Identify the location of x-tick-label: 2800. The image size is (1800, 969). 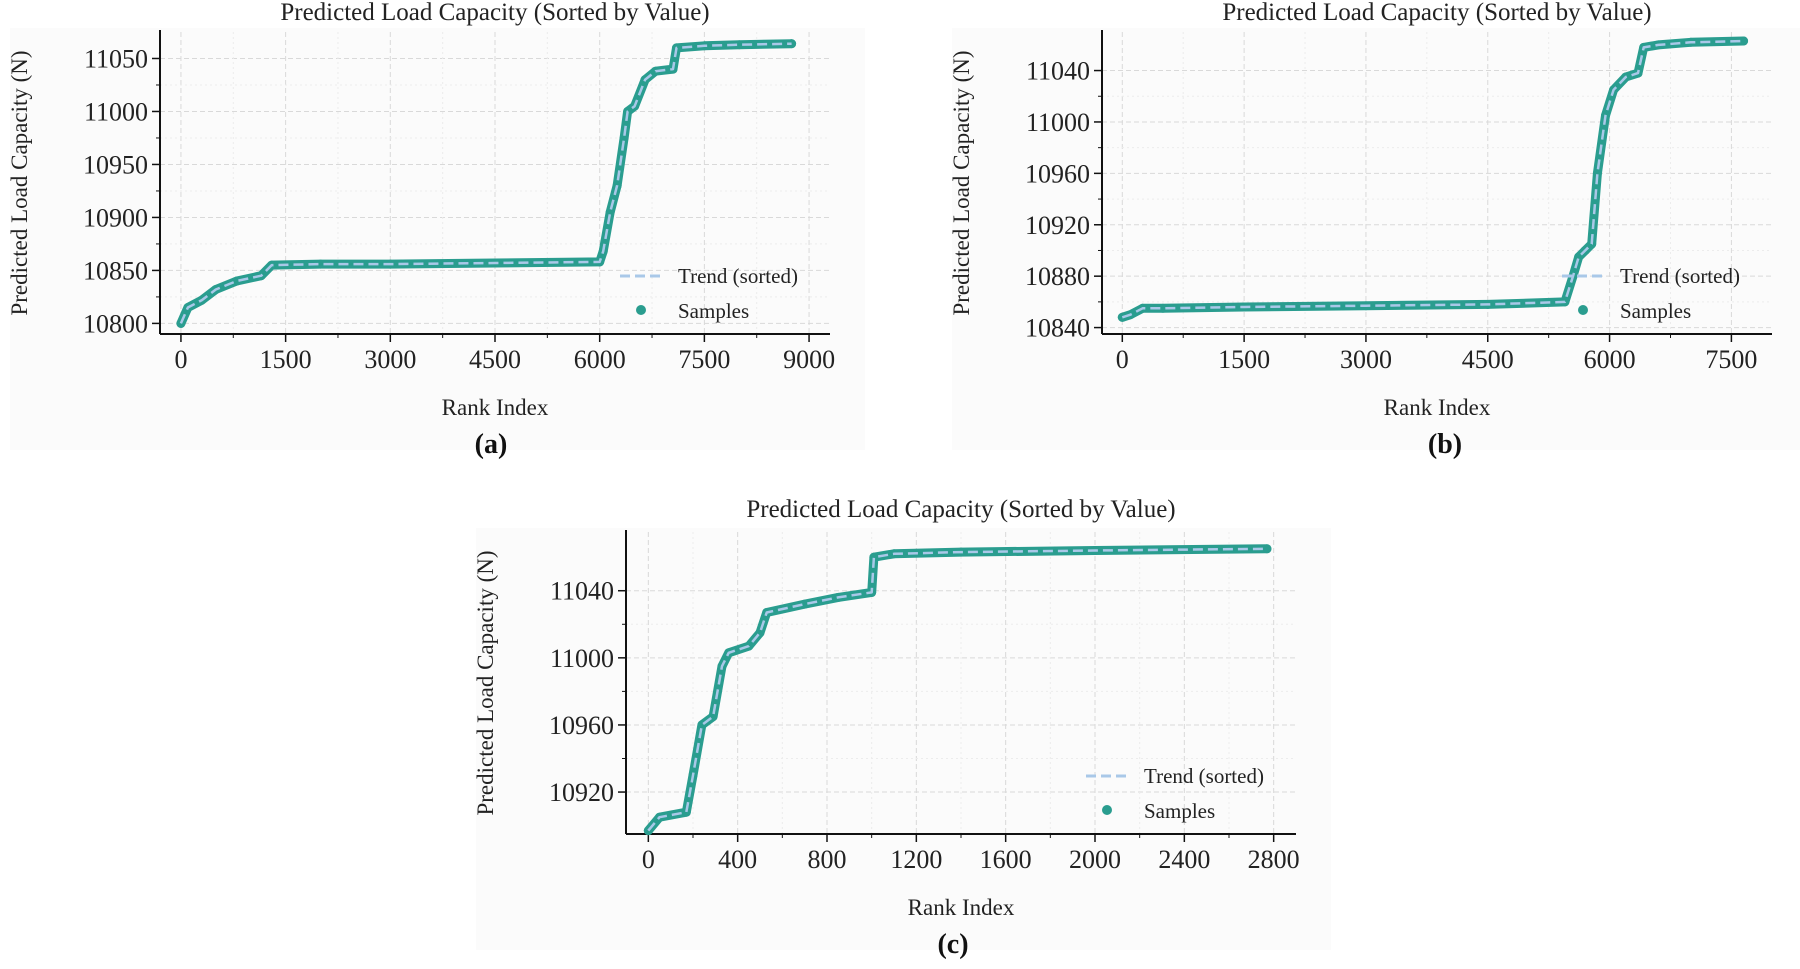
(1274, 859).